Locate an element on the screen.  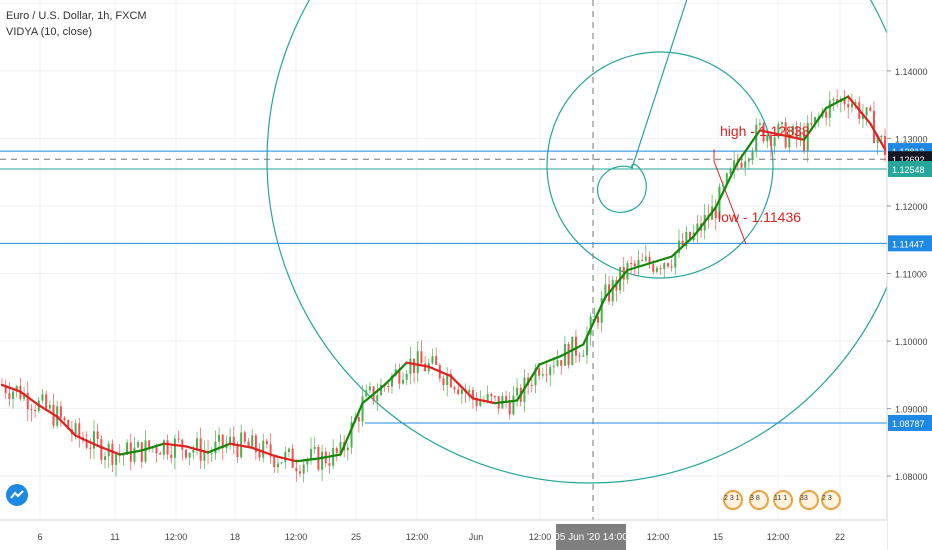
time-tick-label: 12:00 is located at coordinates (540, 537).